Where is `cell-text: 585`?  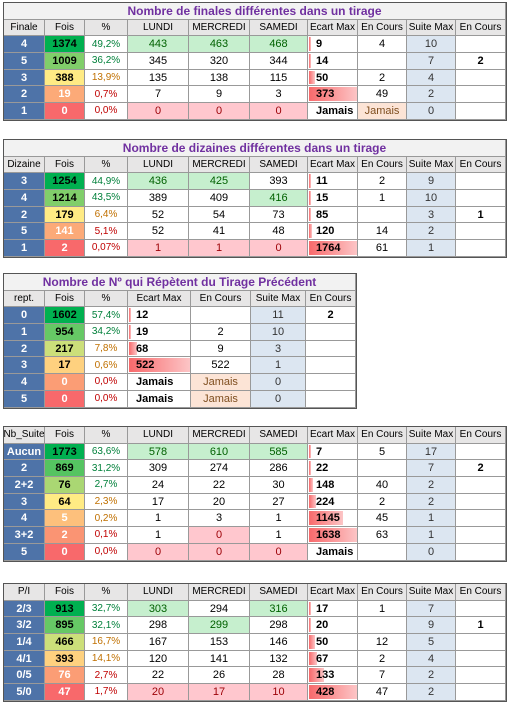
cell-text: 585 is located at coordinates (278, 451).